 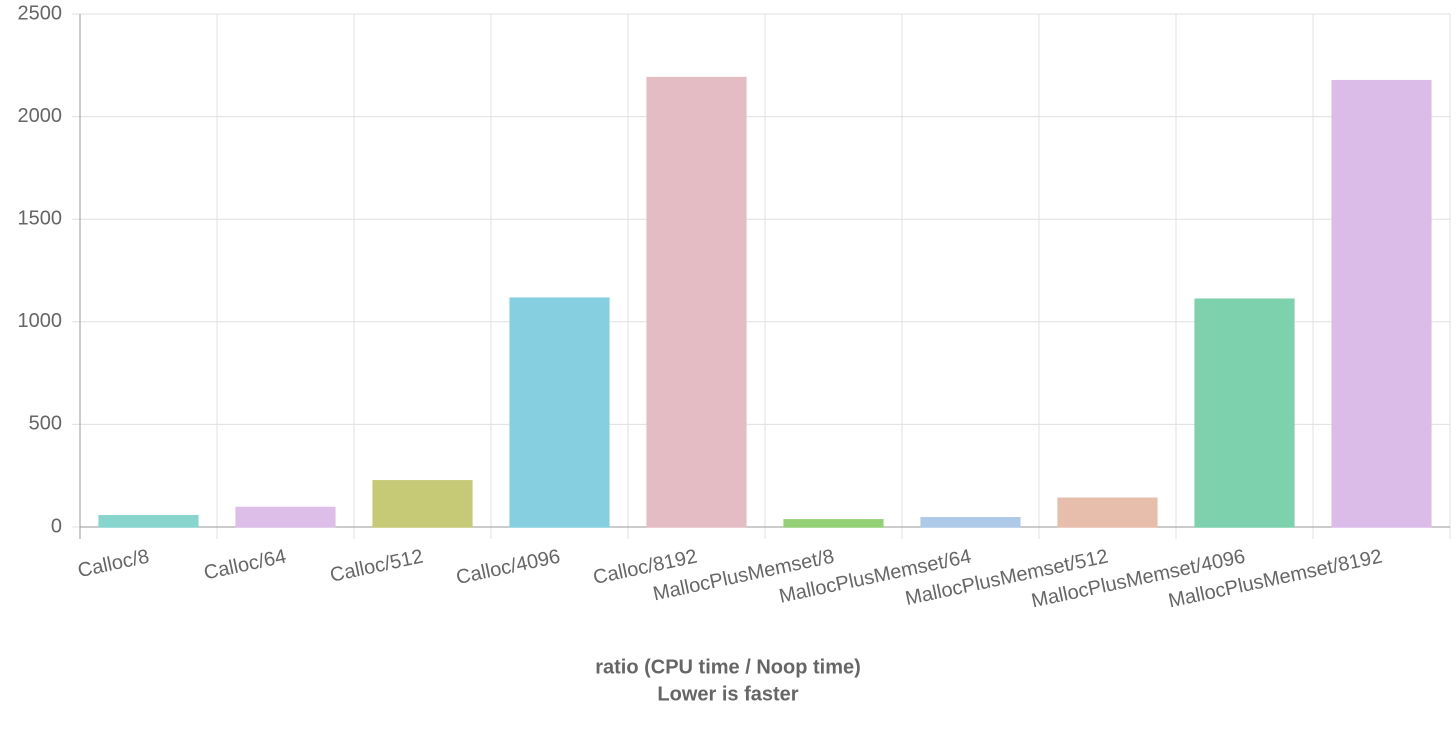 What do you see at coordinates (40, 13) in the screenshot?
I see `y-tick-label: 2500` at bounding box center [40, 13].